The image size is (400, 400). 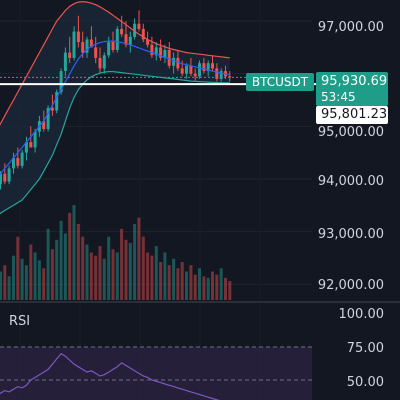 I want to click on symbol-tag: BTCUSDT, so click(x=280, y=82).